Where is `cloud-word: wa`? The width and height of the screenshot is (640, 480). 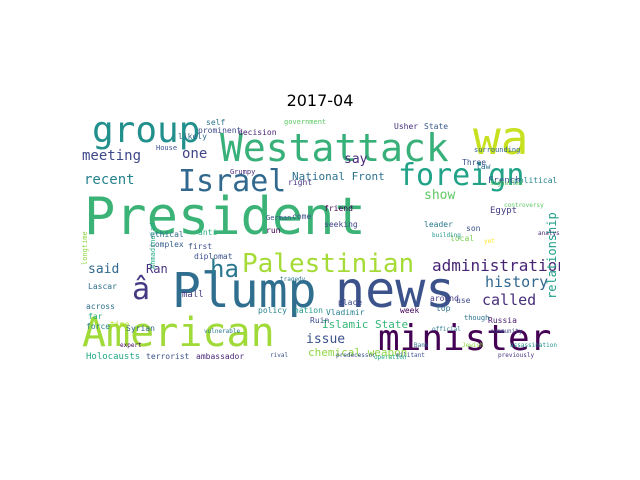 cloud-word: wa is located at coordinates (501, 141).